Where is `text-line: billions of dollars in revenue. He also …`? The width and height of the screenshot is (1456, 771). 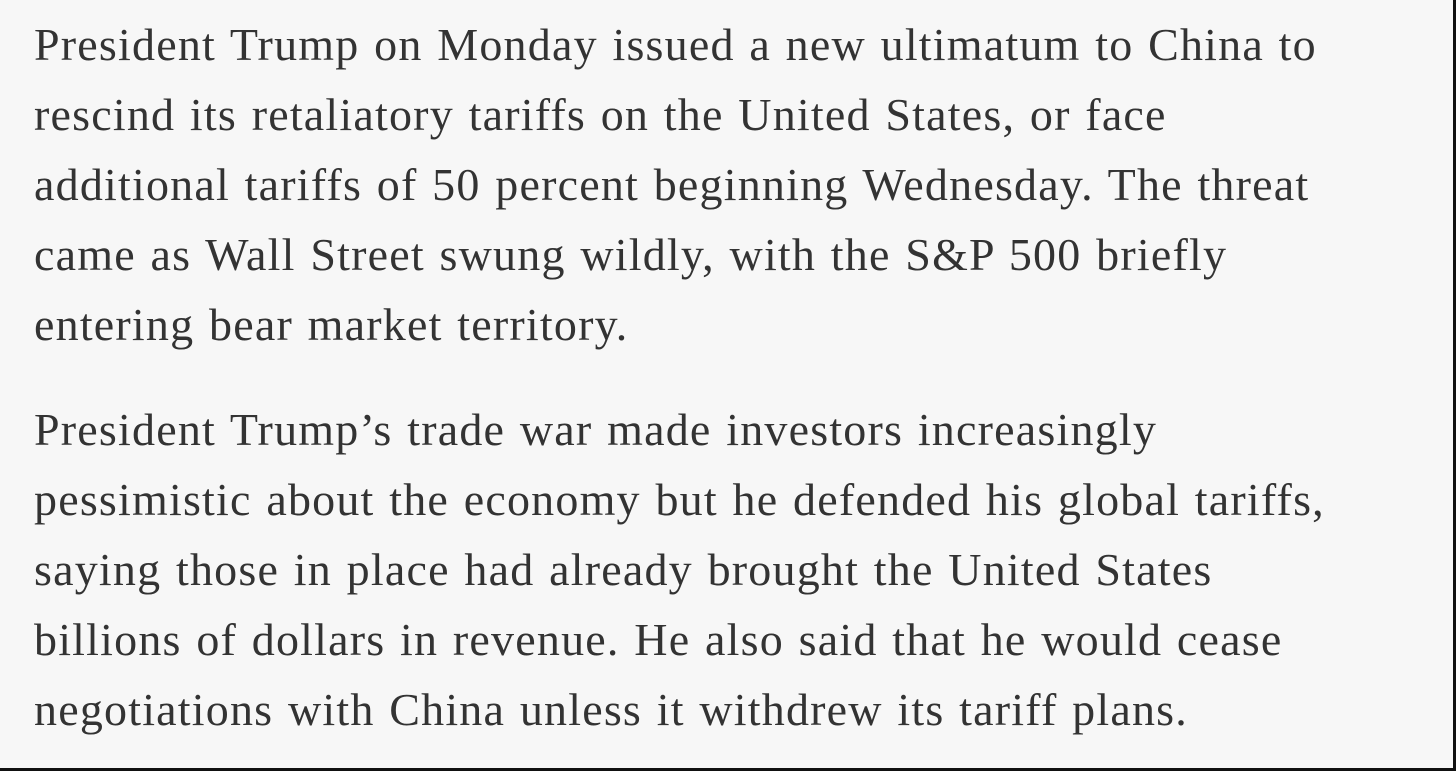 text-line: billions of dollars in revenue. He also … is located at coordinates (658, 639).